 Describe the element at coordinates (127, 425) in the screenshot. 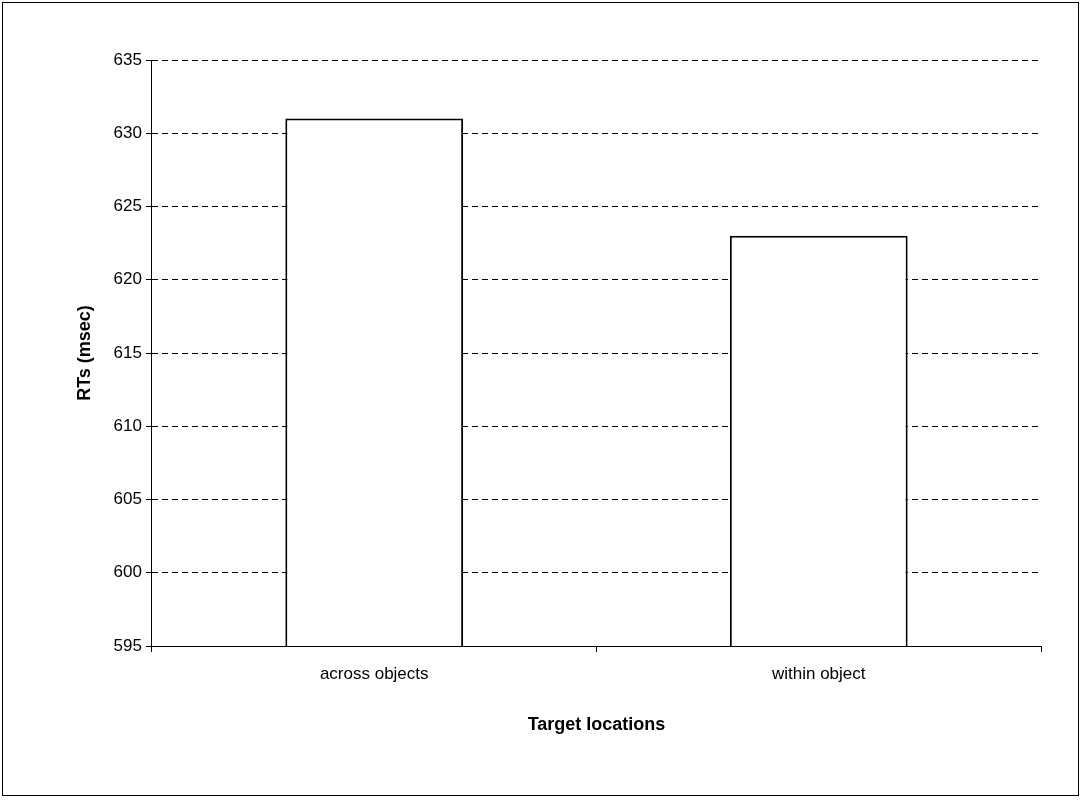

I see `y-tick-label: 610` at that location.